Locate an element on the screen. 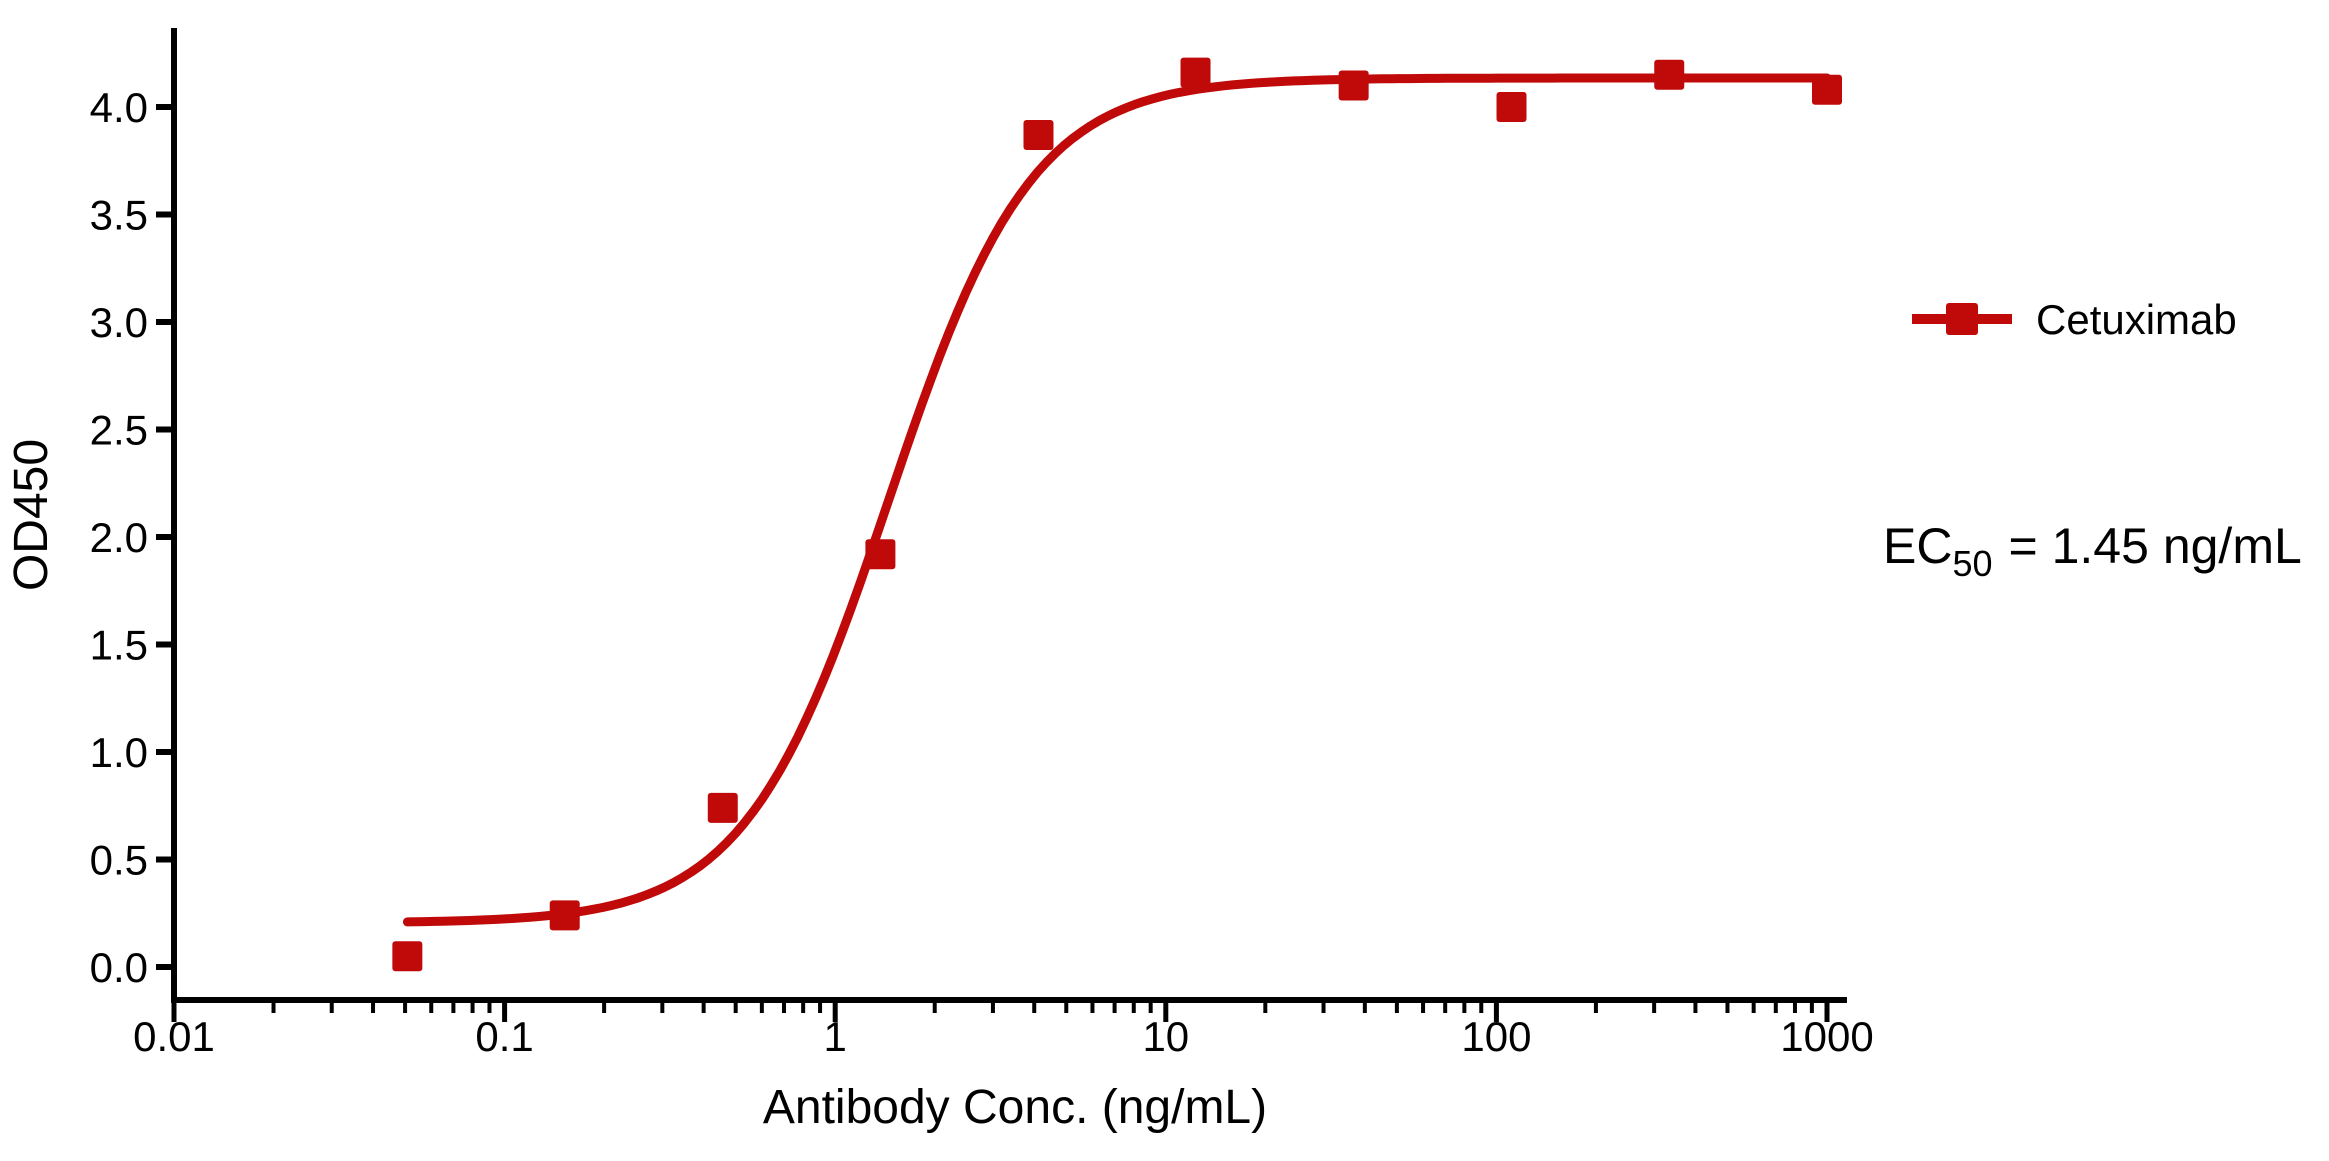  x-tick-label: 100 is located at coordinates (1496, 1036).